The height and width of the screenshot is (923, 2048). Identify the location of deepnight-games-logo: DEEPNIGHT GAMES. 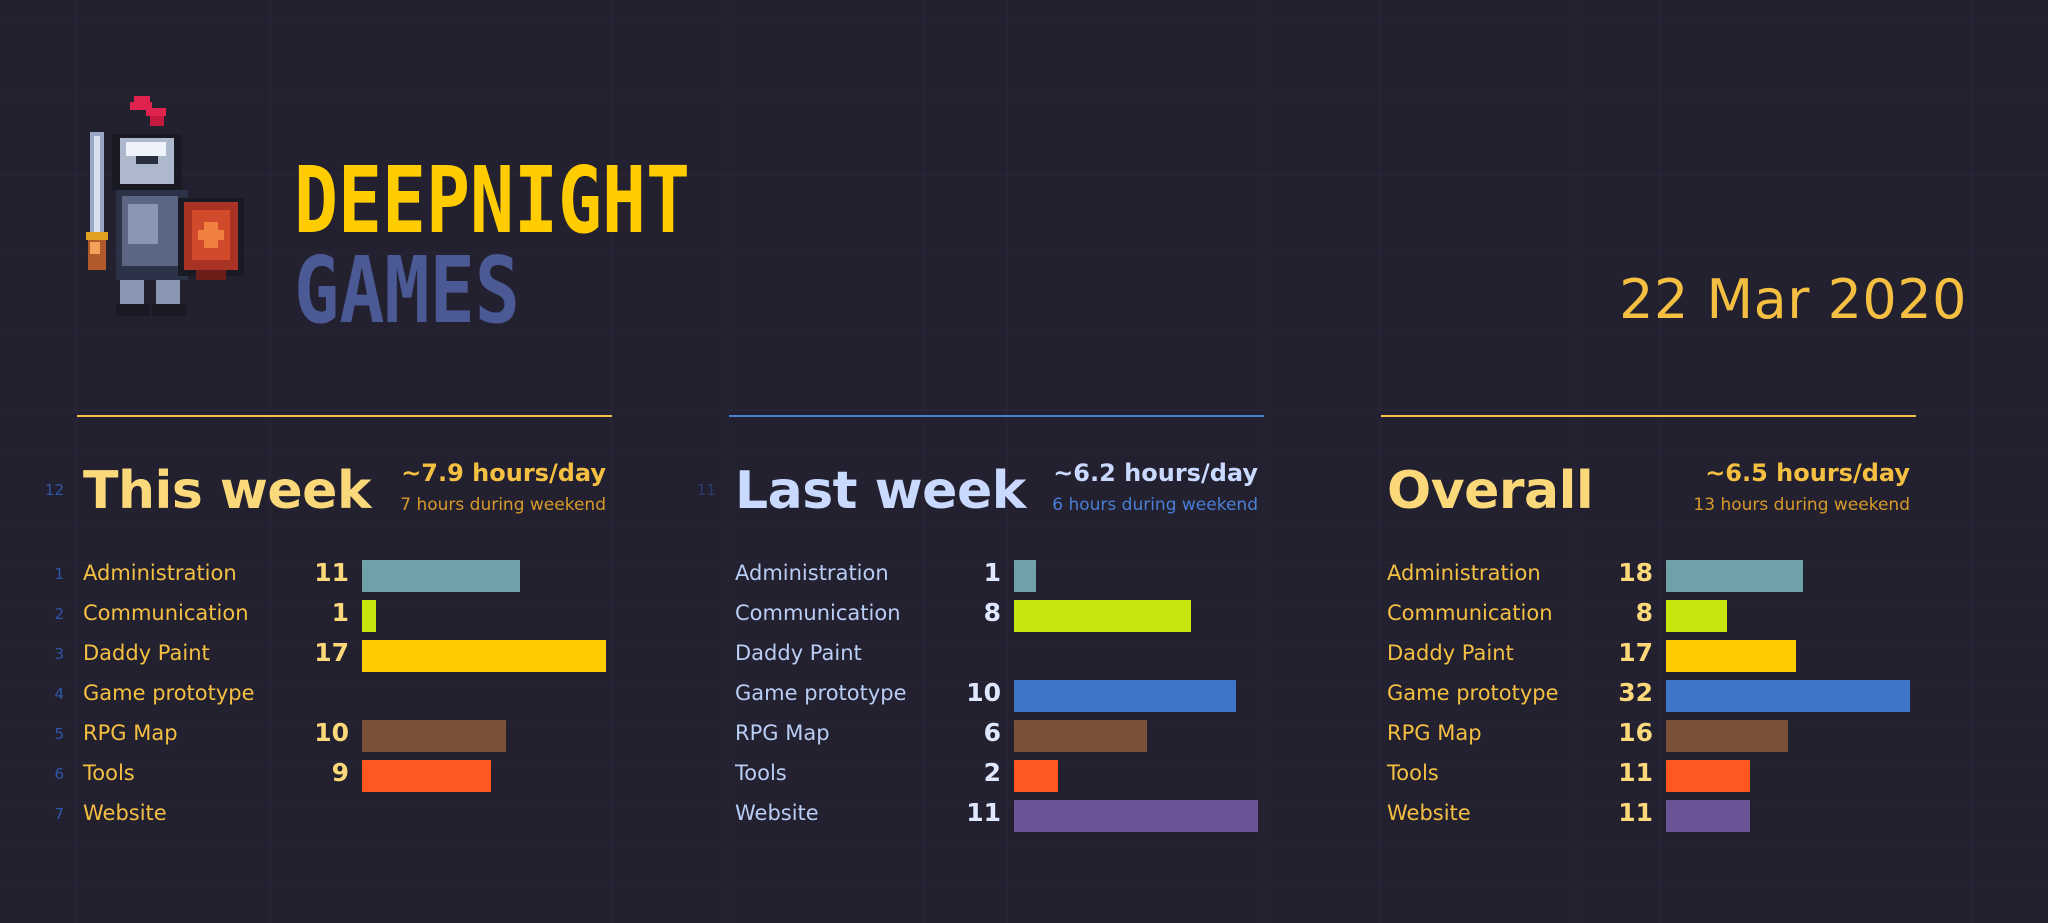
(388, 219).